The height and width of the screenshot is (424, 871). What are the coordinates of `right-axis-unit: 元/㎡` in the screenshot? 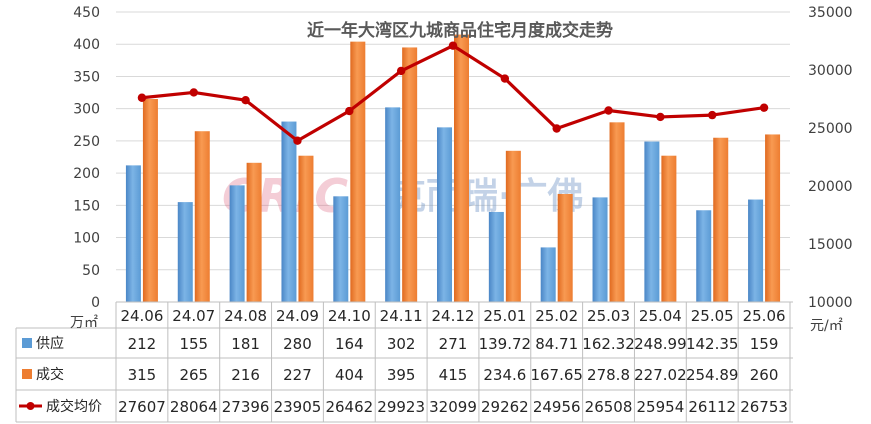 It's located at (826, 326).